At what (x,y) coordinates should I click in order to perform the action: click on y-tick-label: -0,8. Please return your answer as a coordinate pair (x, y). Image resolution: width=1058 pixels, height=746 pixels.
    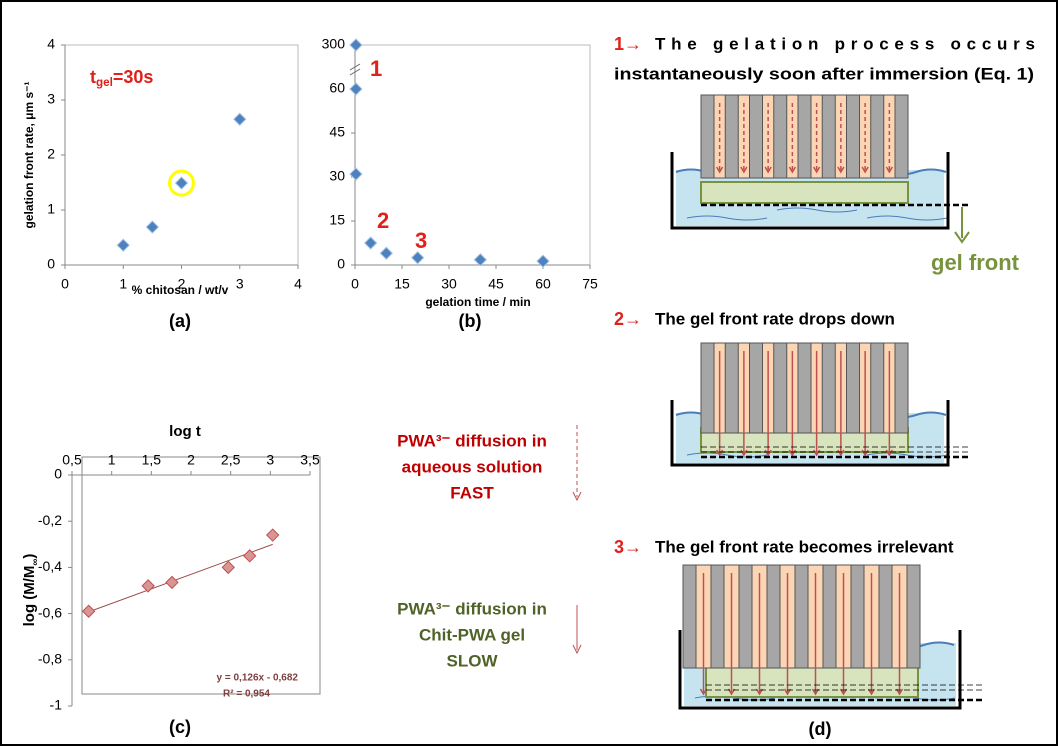
    Looking at the image, I should click on (50, 659).